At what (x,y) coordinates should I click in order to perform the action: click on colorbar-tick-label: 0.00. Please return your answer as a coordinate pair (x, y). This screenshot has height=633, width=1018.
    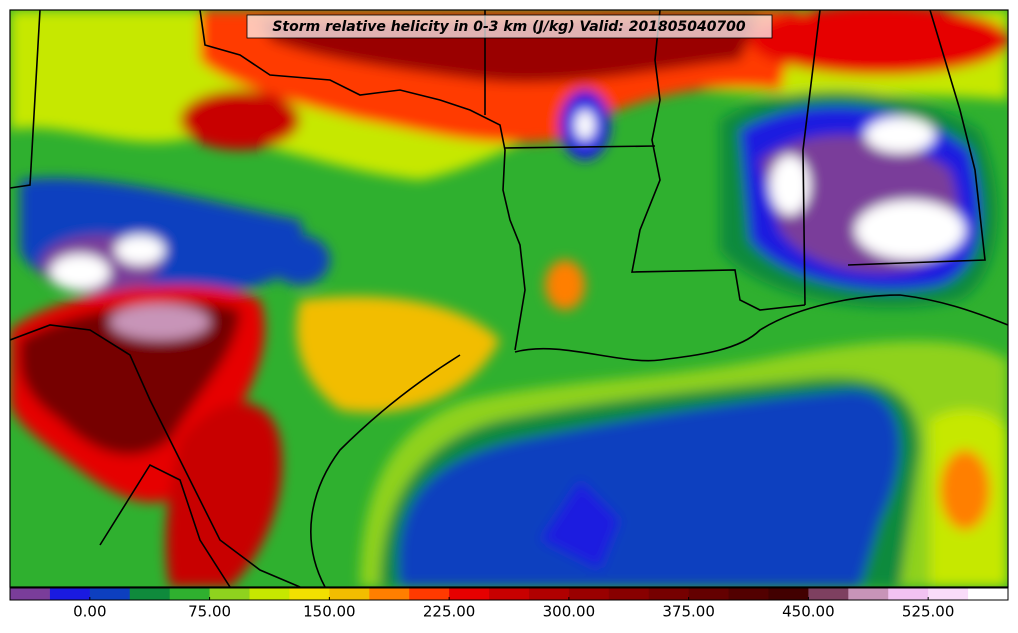
    Looking at the image, I should click on (89, 612).